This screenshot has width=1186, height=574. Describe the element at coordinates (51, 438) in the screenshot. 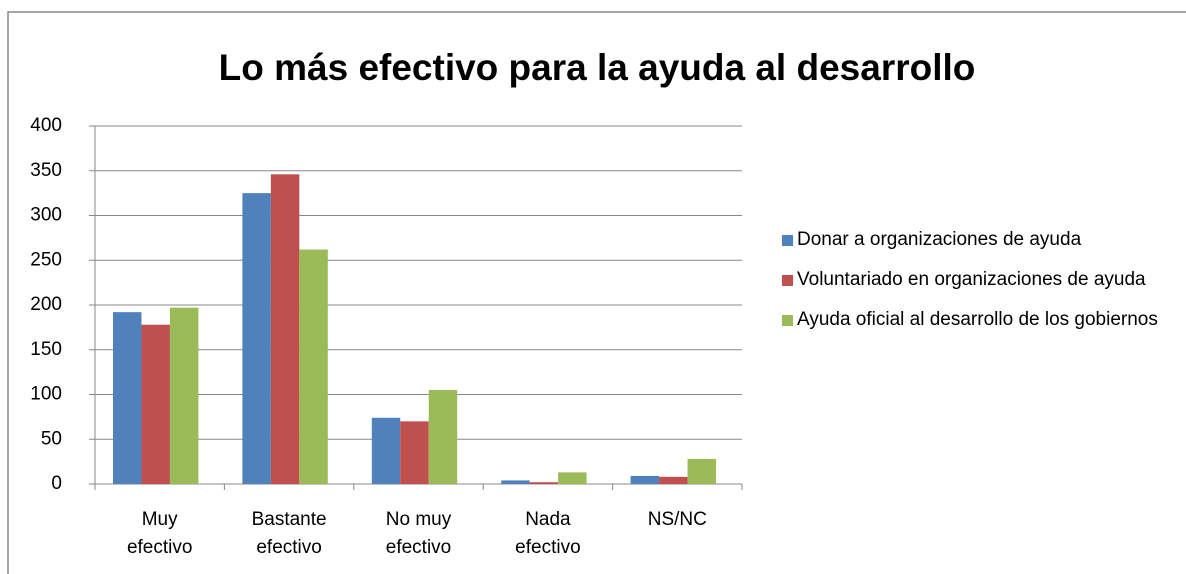

I see `y-tick-label: 50` at that location.